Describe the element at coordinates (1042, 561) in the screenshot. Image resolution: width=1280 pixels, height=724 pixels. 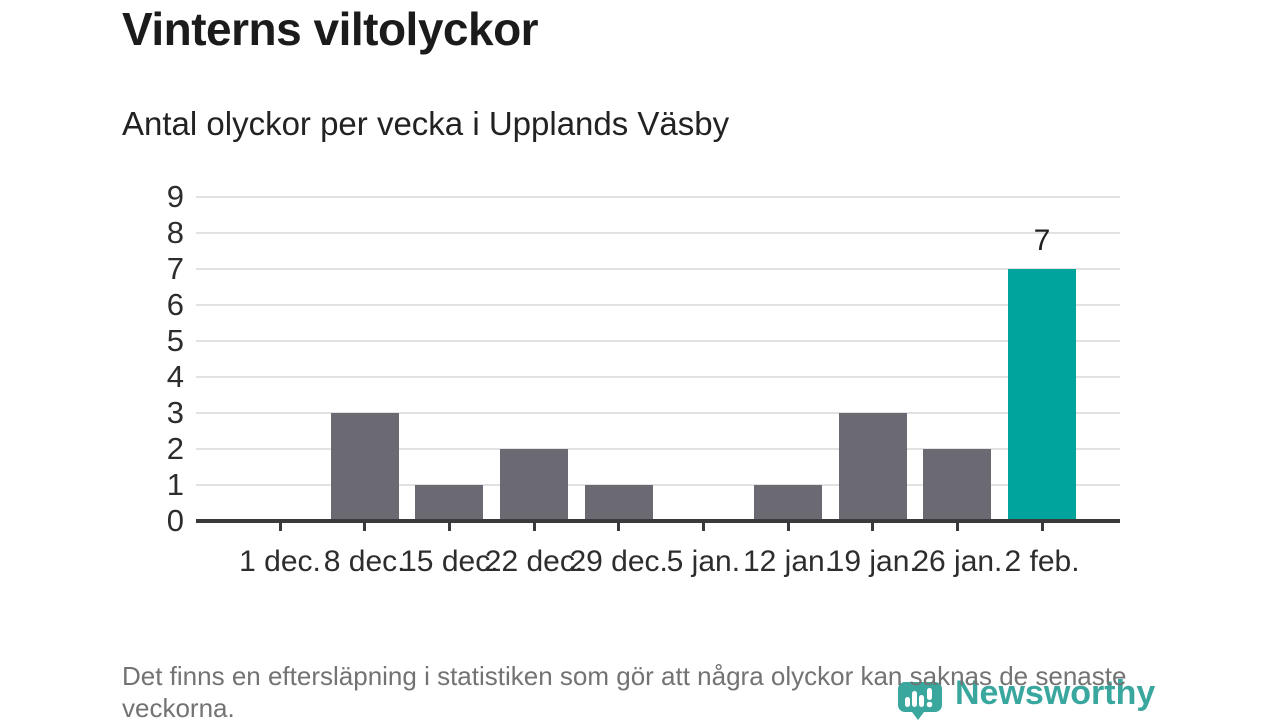
I see `x-tick-label: 2 feb.` at that location.